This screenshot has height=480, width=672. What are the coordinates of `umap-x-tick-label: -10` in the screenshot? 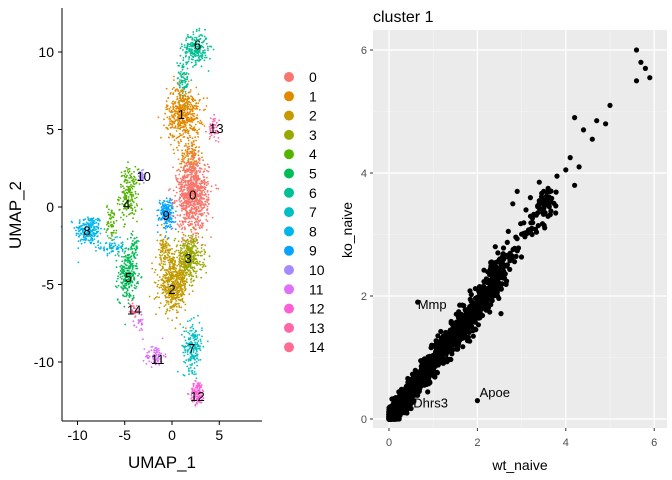 It's located at (77, 435).